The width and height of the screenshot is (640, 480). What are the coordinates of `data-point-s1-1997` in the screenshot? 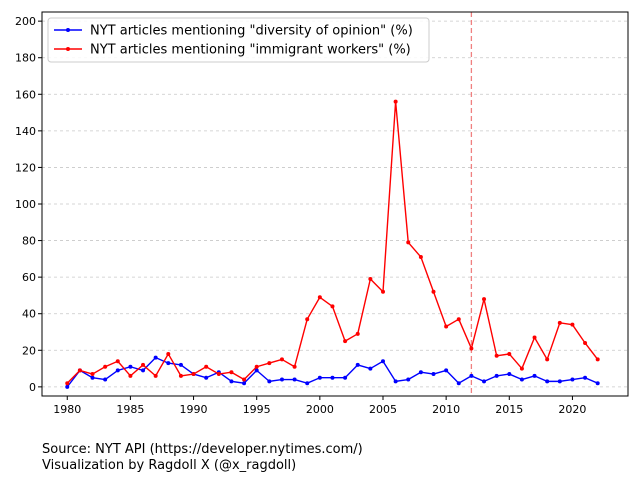 It's located at (281, 359).